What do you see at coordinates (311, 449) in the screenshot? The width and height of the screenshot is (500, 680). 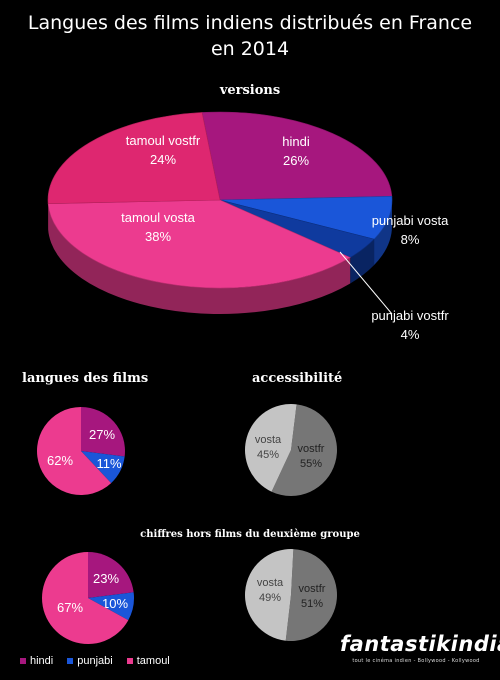 I see `pie-2-name-vostfr: vostfr` at bounding box center [311, 449].